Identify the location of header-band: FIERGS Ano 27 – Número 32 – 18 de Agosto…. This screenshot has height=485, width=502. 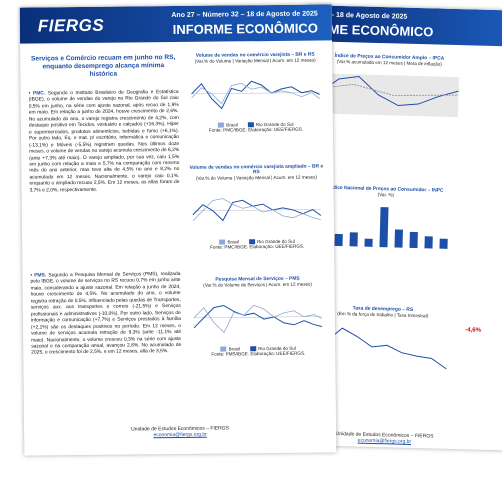
(176, 24).